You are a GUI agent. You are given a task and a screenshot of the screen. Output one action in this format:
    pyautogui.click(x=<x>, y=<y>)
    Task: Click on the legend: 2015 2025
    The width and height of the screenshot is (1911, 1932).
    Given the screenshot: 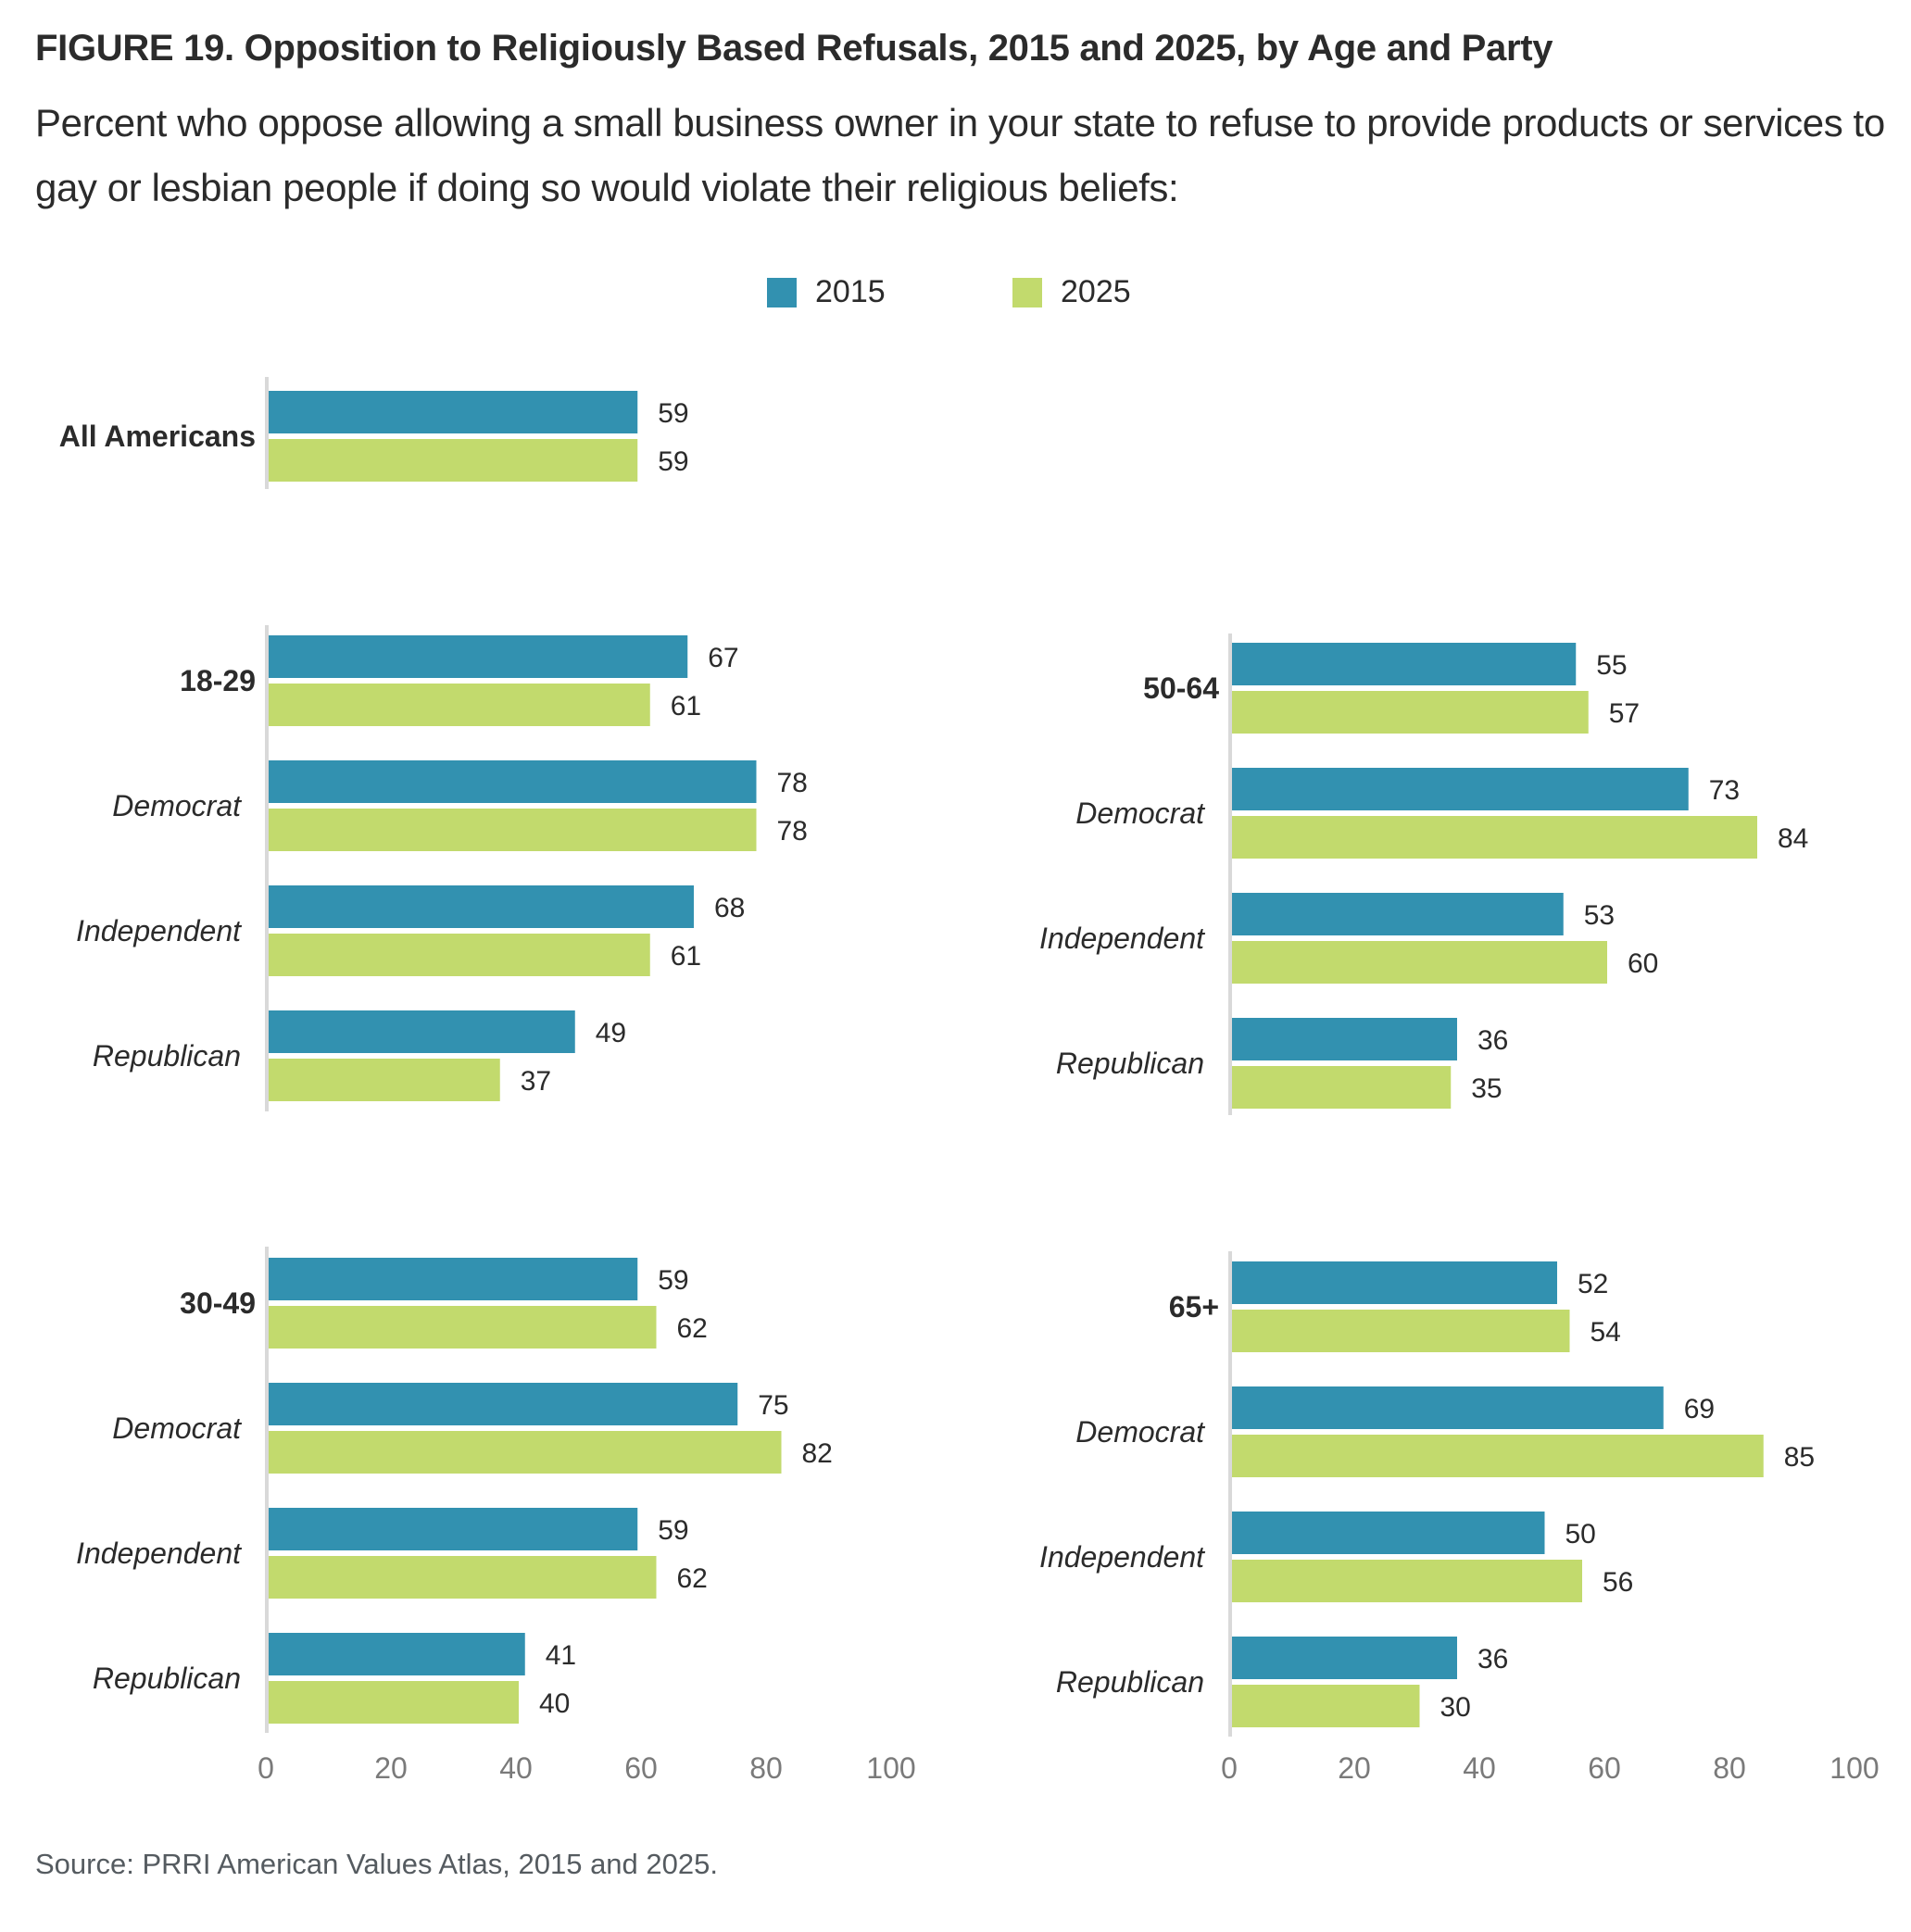 What is the action you would take?
    pyautogui.click(x=955, y=292)
    